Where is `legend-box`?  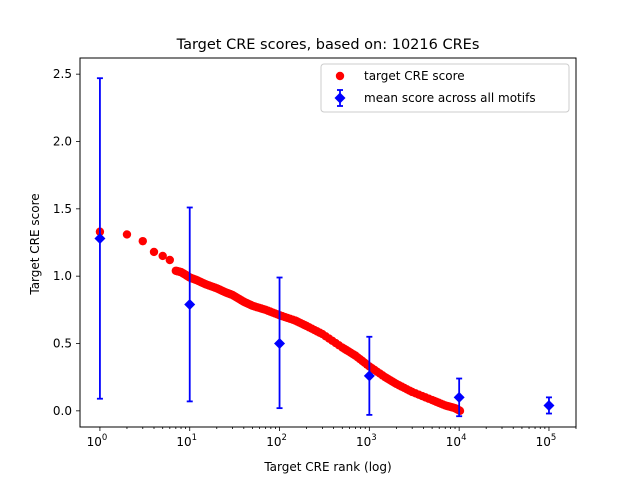
legend-box is located at coordinates (445, 88).